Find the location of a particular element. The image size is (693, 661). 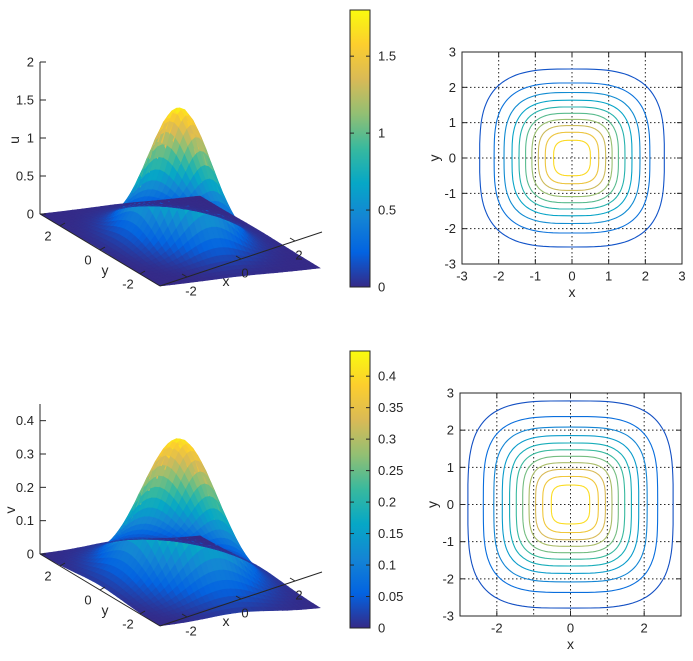

colorbar-tick-label: 1 is located at coordinates (381, 133).